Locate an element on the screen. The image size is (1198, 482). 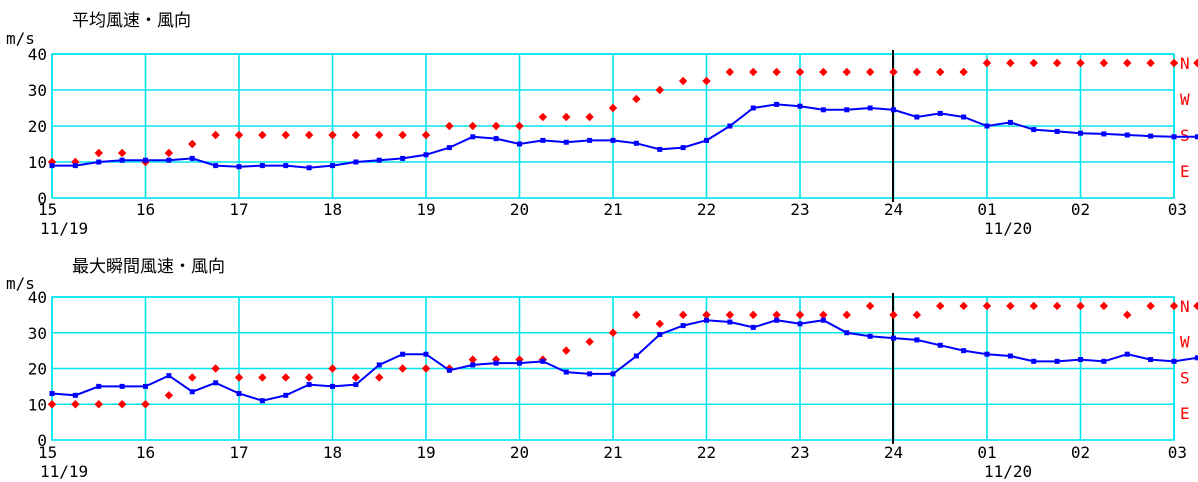
y-tick-label: 10 is located at coordinates (37, 404).